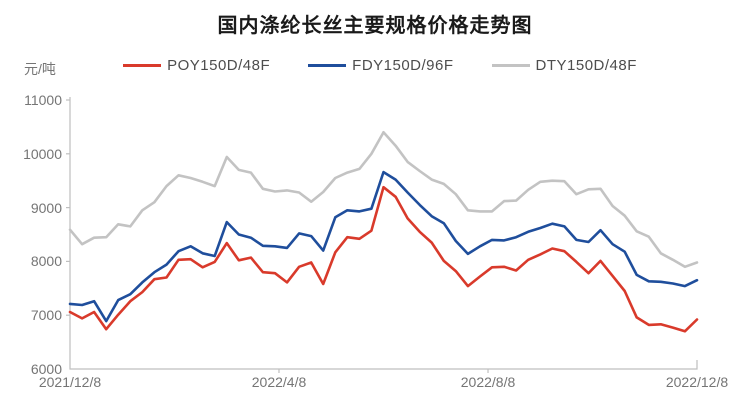 The width and height of the screenshot is (750, 414). What do you see at coordinates (488, 382) in the screenshot?
I see `x-tick-label-2022-8-8: 2022/8/8` at bounding box center [488, 382].